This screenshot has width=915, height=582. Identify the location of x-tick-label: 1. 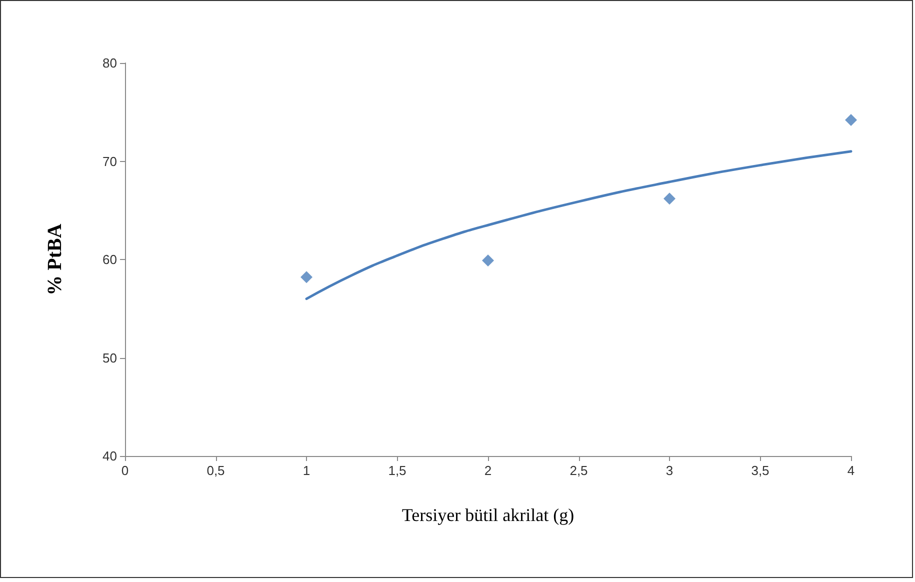
(306, 470).